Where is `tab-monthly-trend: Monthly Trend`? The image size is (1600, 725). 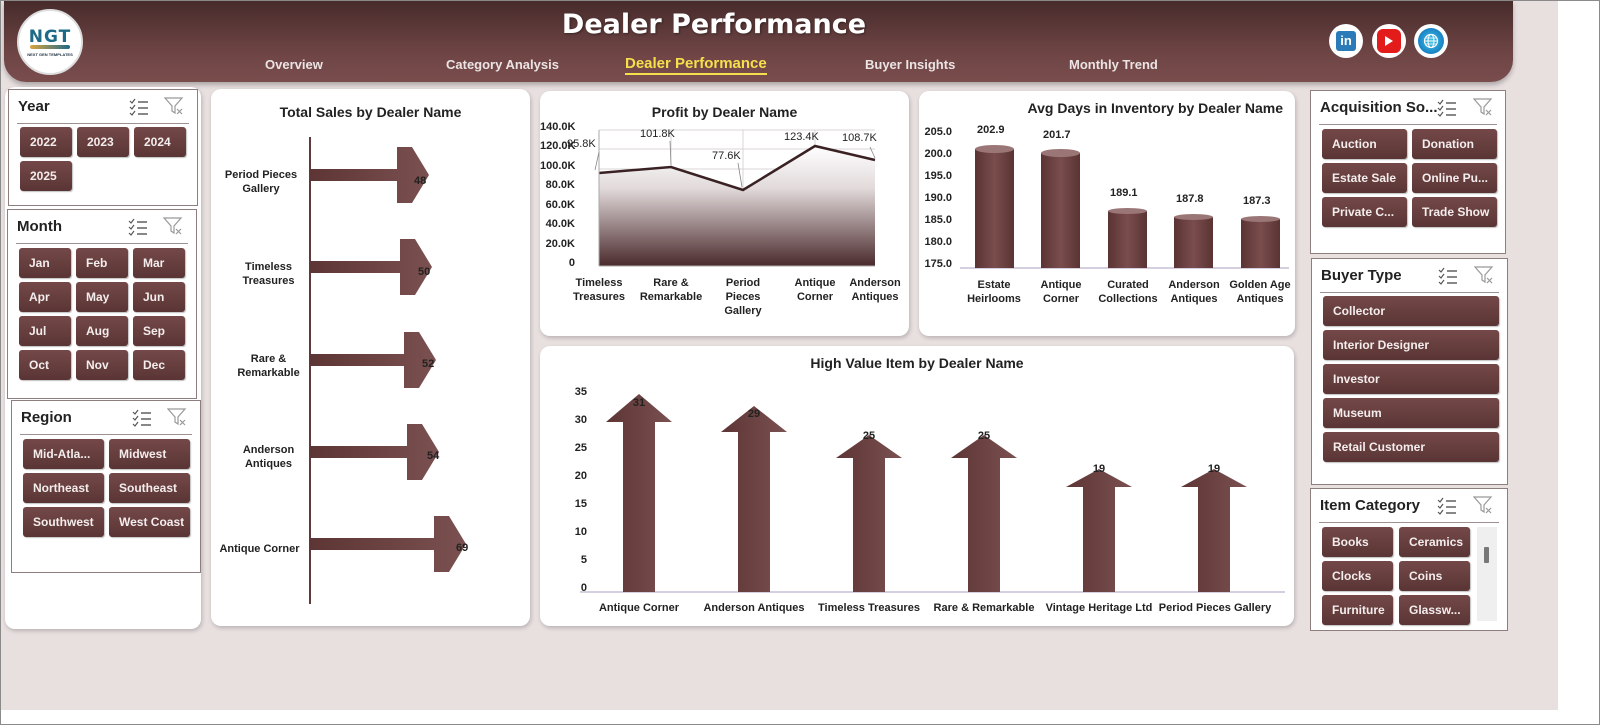
tab-monthly-trend: Monthly Trend is located at coordinates (1113, 64).